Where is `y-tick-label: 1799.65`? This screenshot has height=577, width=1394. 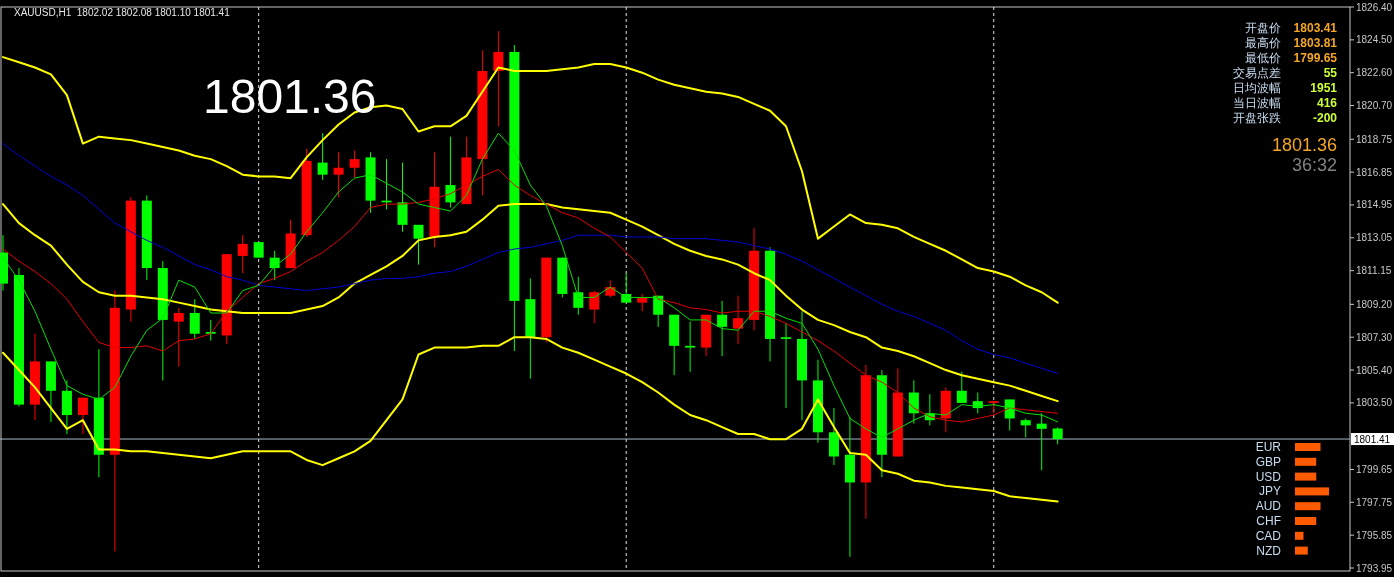
y-tick-label: 1799.65 is located at coordinates (1374, 469).